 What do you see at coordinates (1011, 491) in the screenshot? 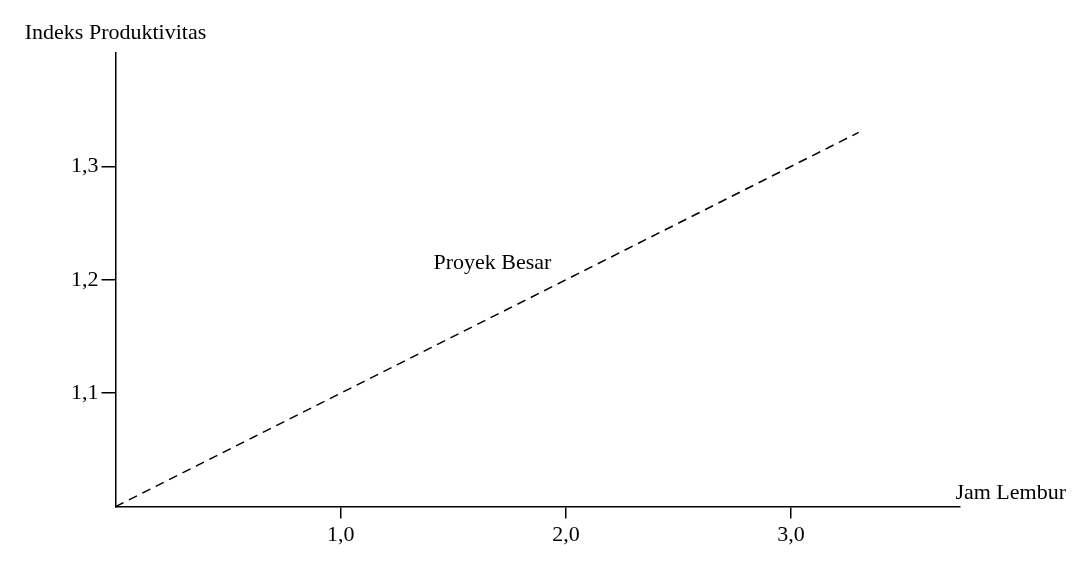
I see `x-axis-title: Jam Lembur` at bounding box center [1011, 491].